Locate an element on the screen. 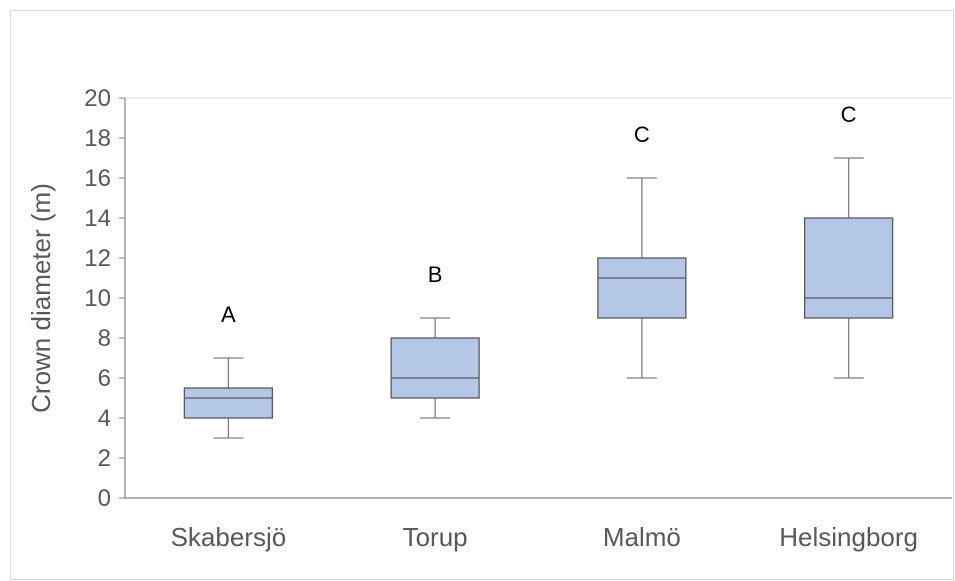  y-axis-label: Crown diameter (m) is located at coordinates (41, 298).